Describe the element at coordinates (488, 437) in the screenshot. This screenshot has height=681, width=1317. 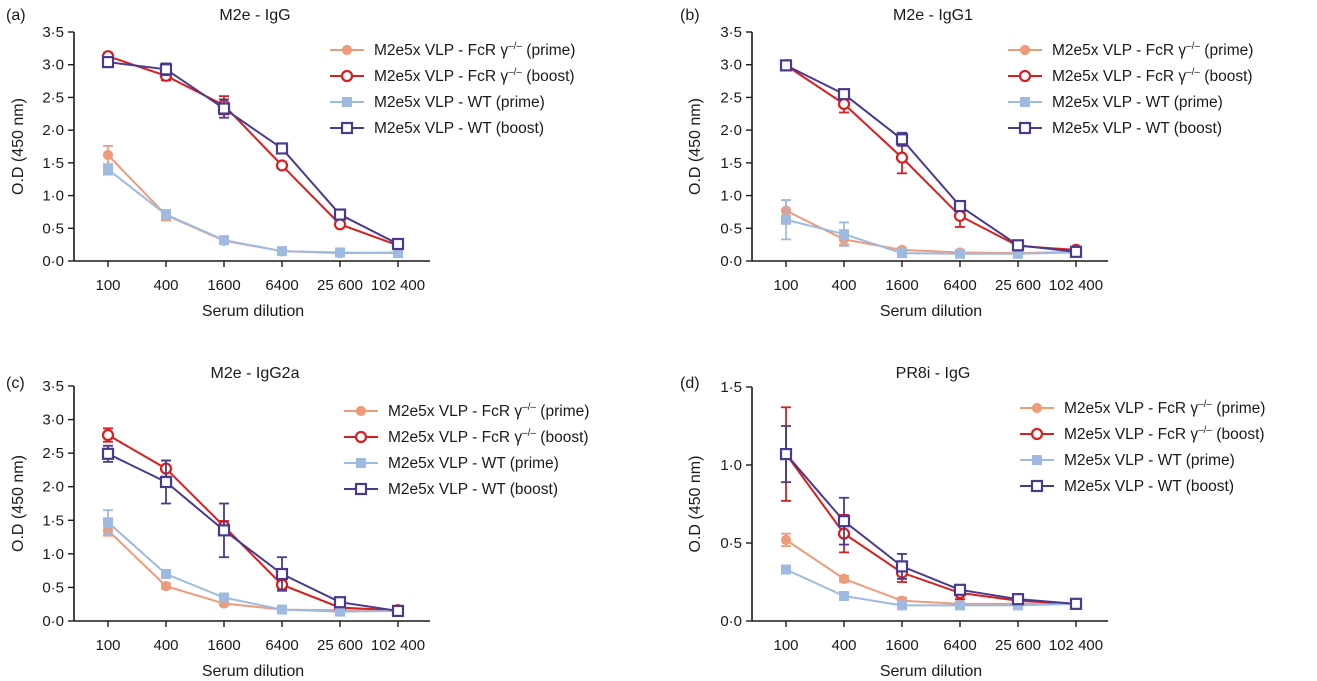
I see `legend-label: M2e5x VLP - FcR γ–/– (boost)` at that location.